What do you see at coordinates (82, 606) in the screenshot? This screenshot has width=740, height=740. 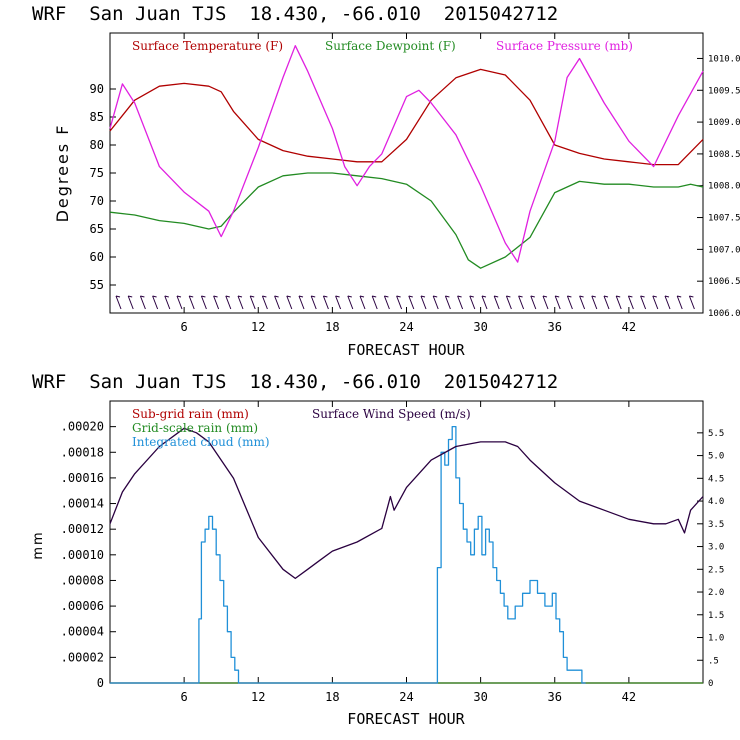 I see `y-tick-label: .00006` at bounding box center [82, 606].